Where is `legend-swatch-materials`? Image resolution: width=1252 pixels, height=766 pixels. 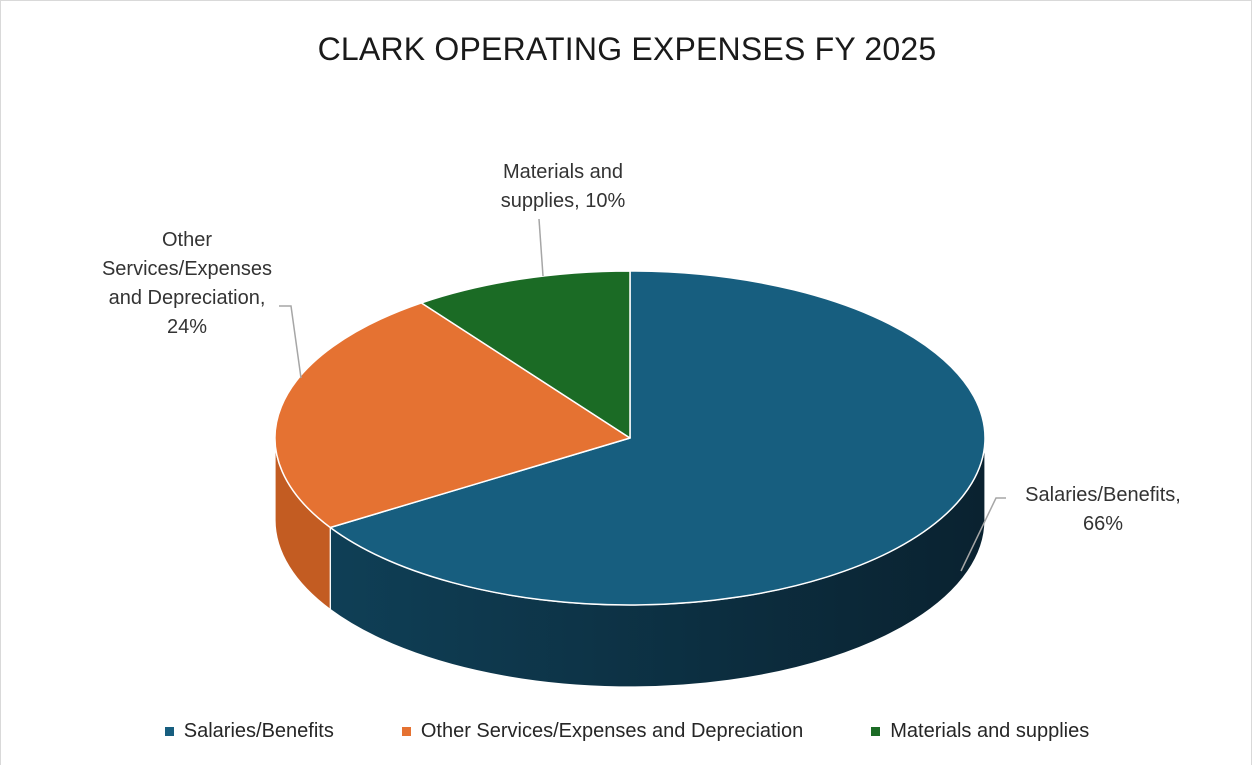 legend-swatch-materials is located at coordinates (876, 731).